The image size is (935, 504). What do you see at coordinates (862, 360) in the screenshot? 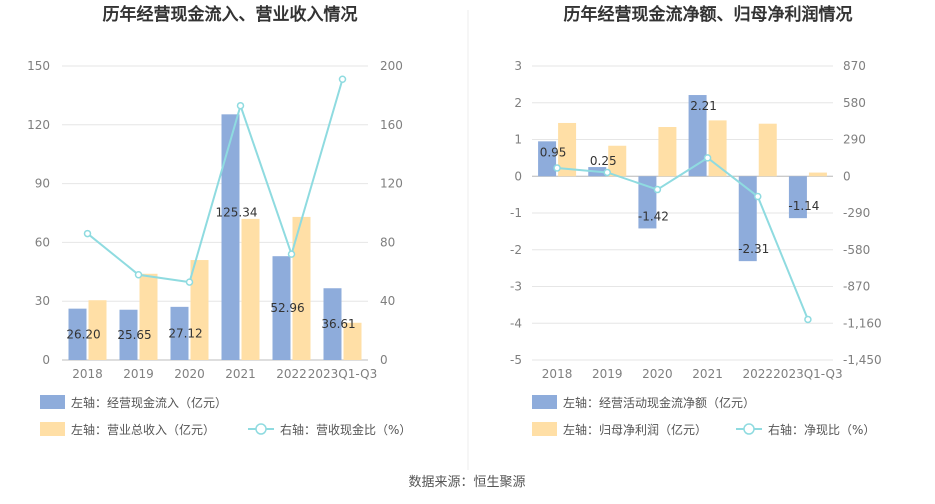
I see `right-axis-tick: -1,450` at bounding box center [862, 360].